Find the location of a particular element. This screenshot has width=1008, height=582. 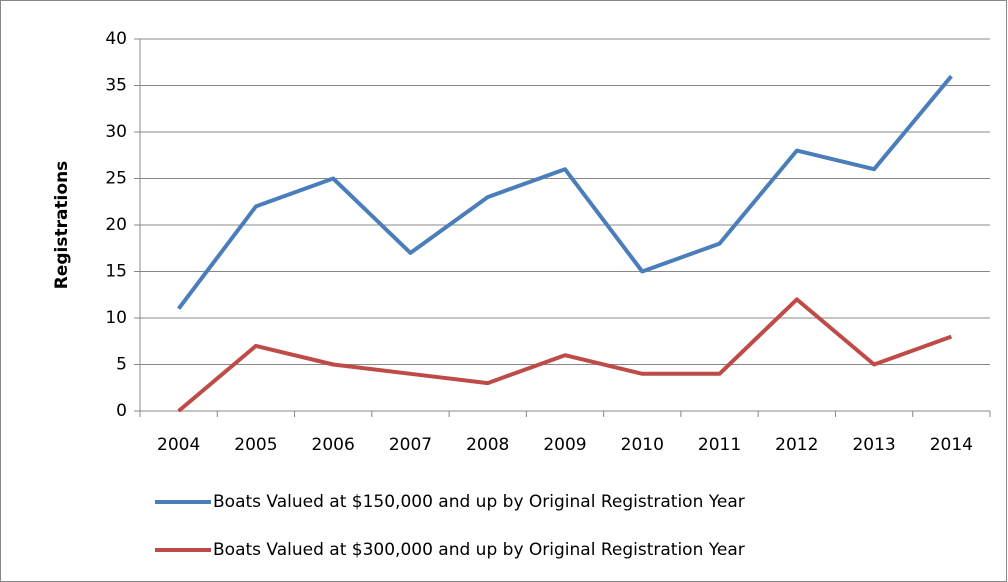

y-tick-label: 5 is located at coordinates (121, 365).